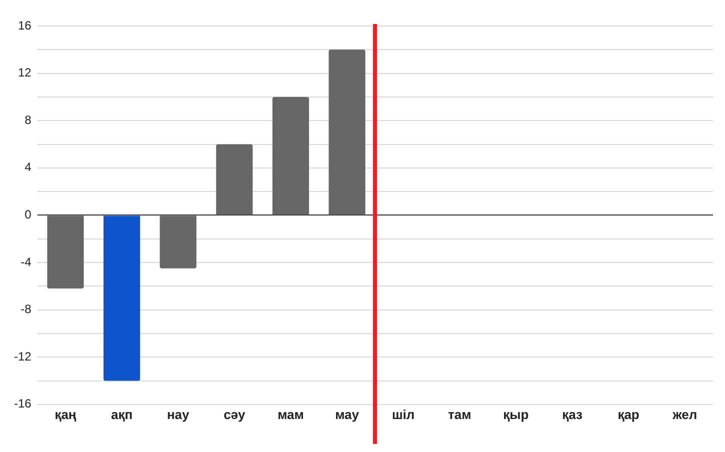 The height and width of the screenshot is (452, 725). I want to click on x-tick-label: шіл, so click(403, 414).